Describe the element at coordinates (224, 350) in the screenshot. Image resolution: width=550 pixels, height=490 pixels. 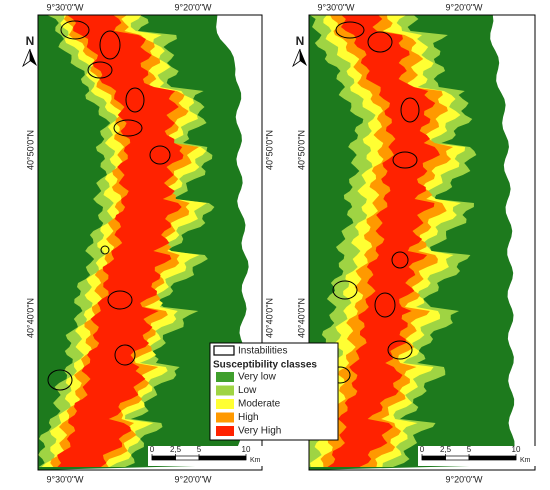
I see `instability-swatch` at that location.